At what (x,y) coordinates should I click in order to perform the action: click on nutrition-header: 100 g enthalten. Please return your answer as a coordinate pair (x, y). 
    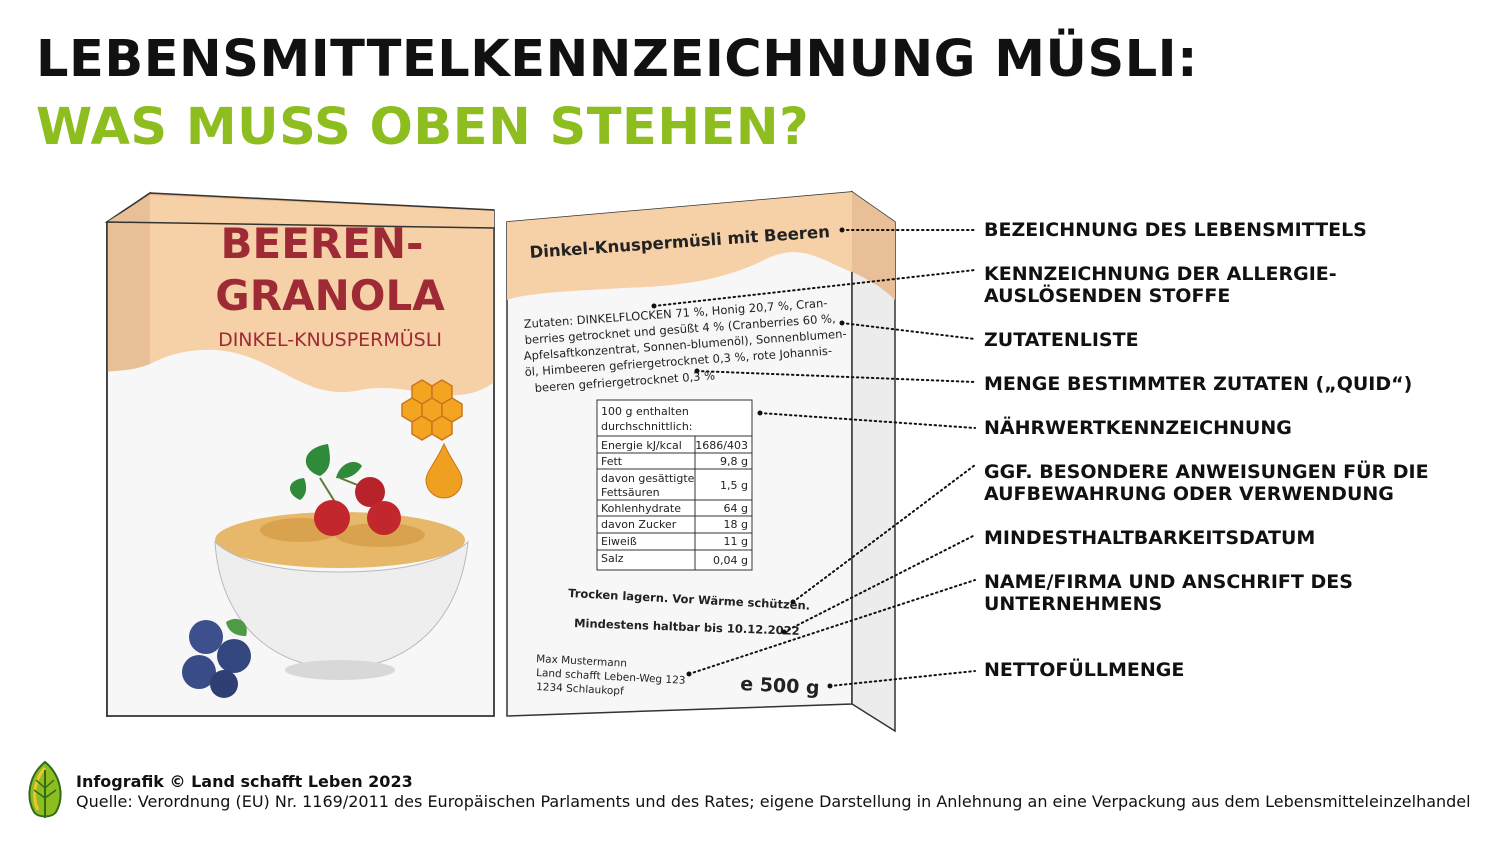
    Looking at the image, I should click on (645, 411).